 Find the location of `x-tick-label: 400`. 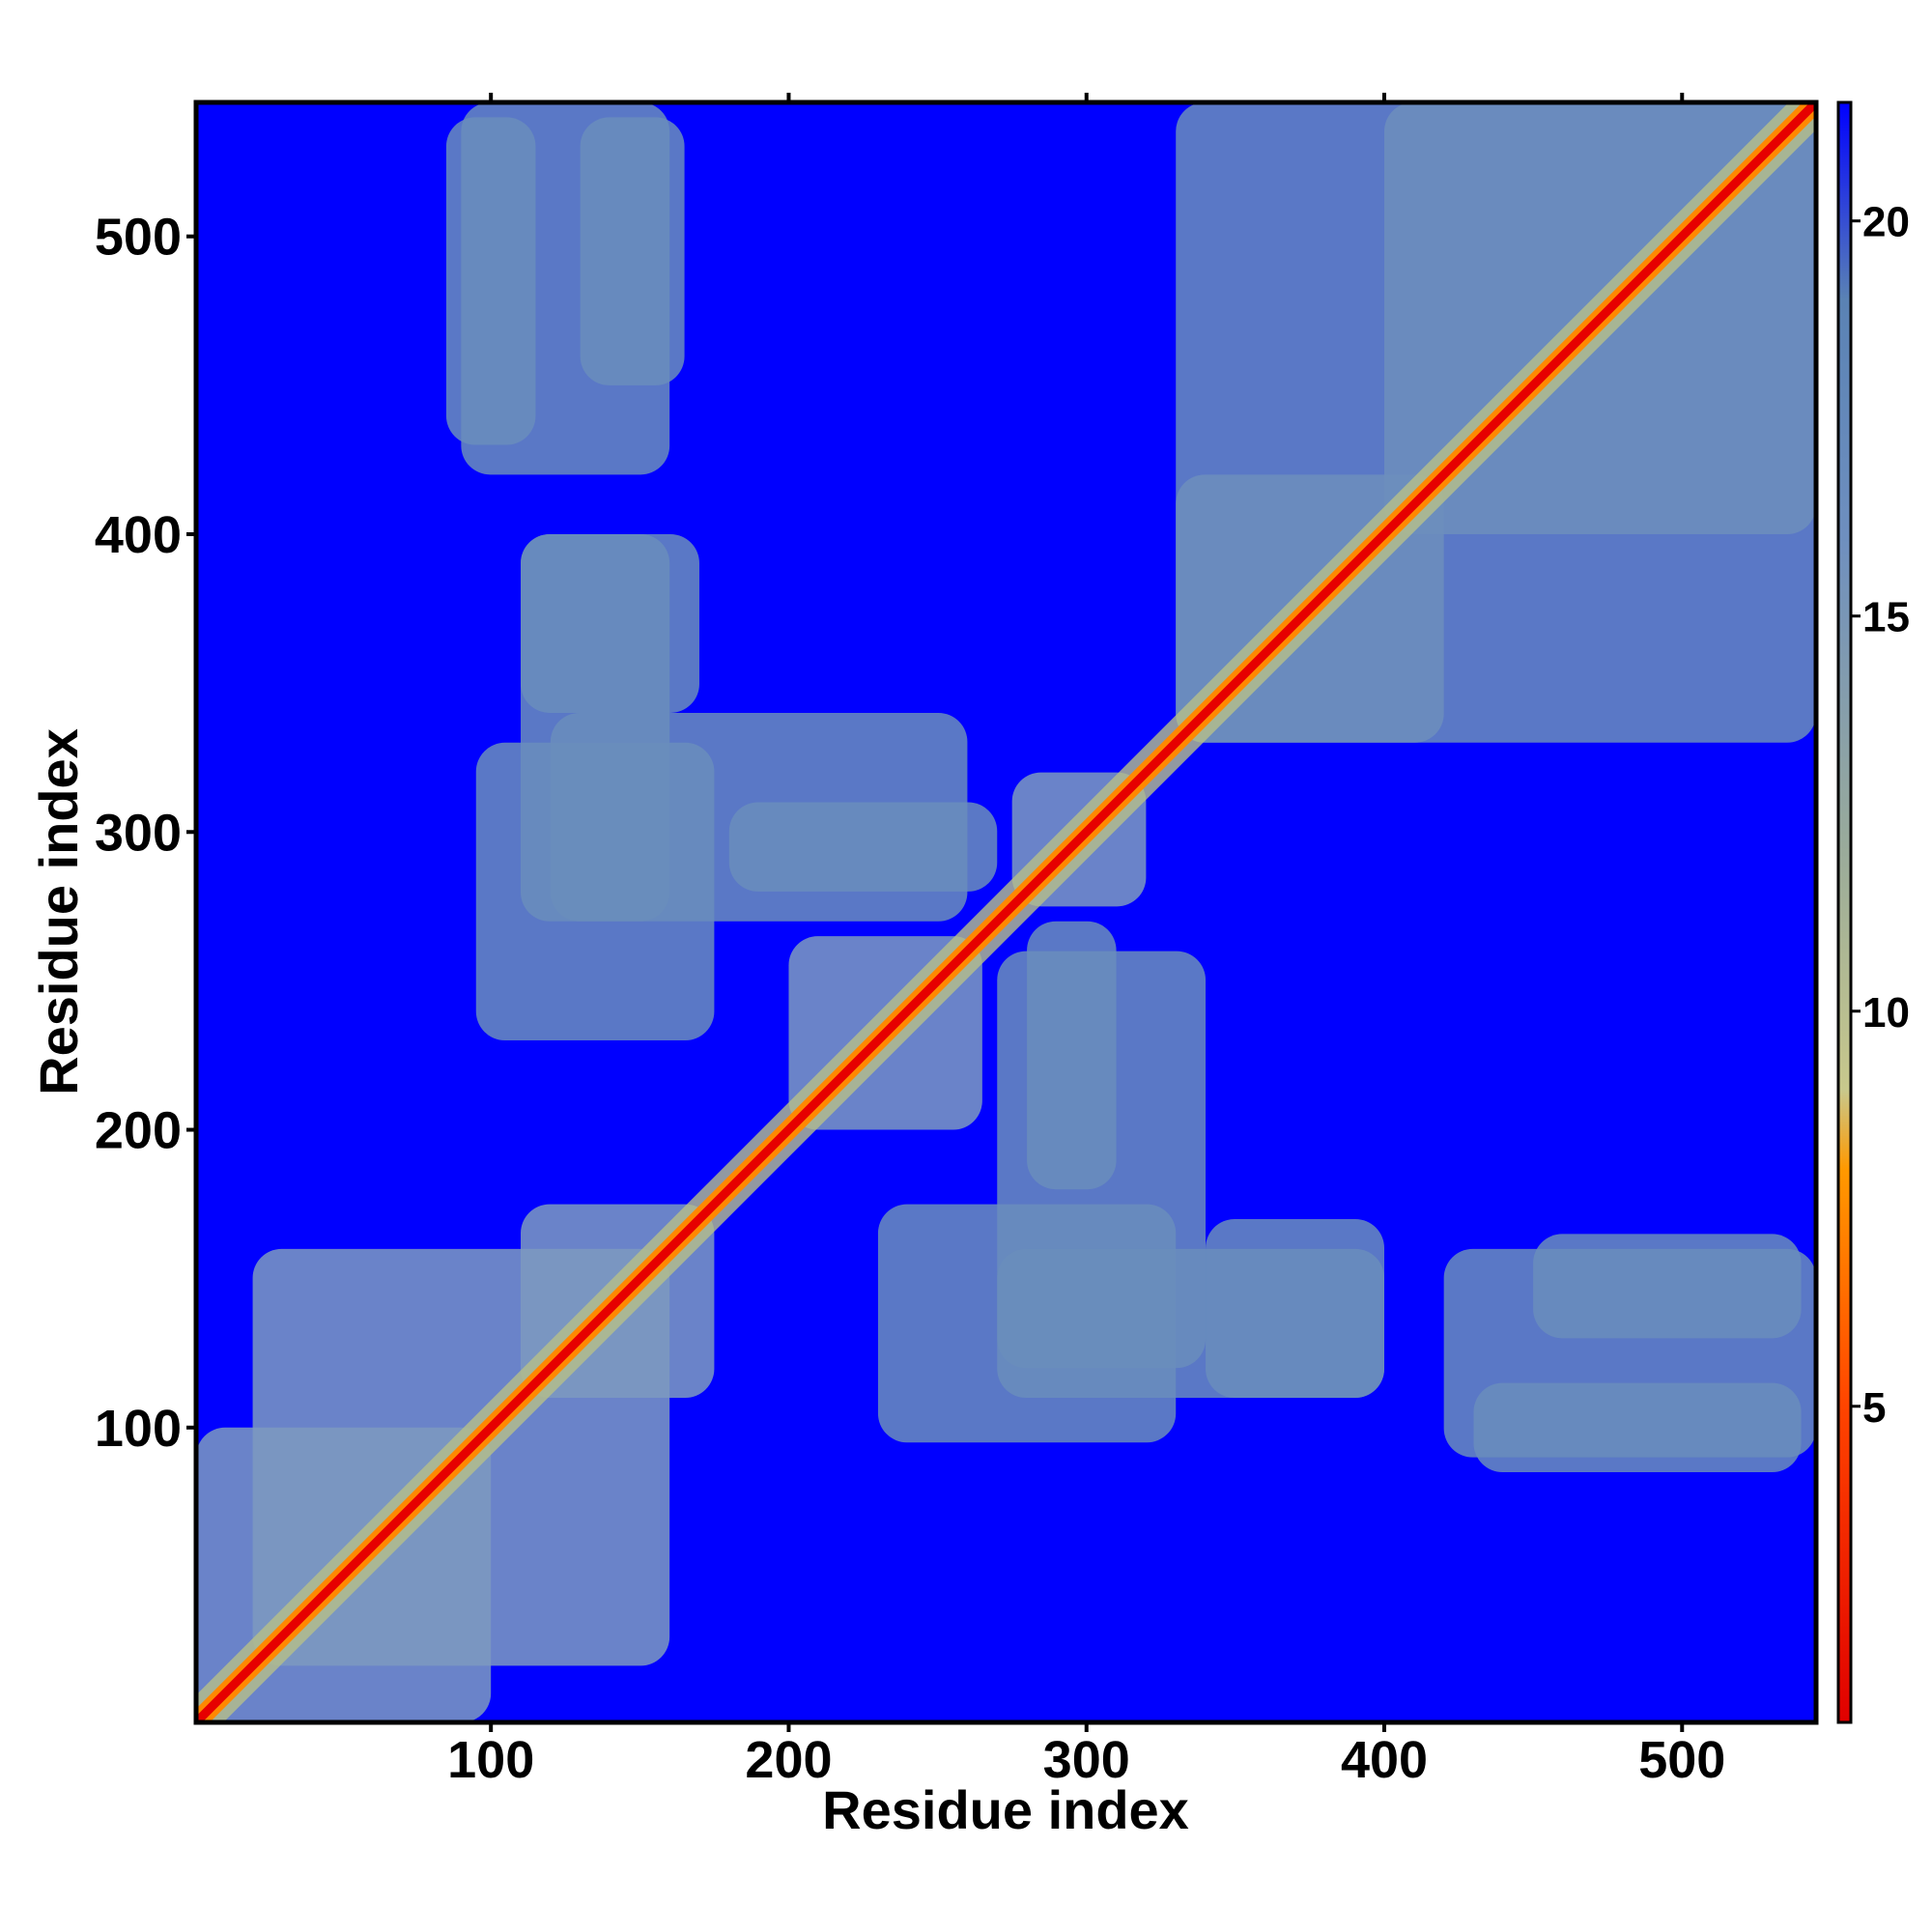

x-tick-label: 400 is located at coordinates (1384, 1760).